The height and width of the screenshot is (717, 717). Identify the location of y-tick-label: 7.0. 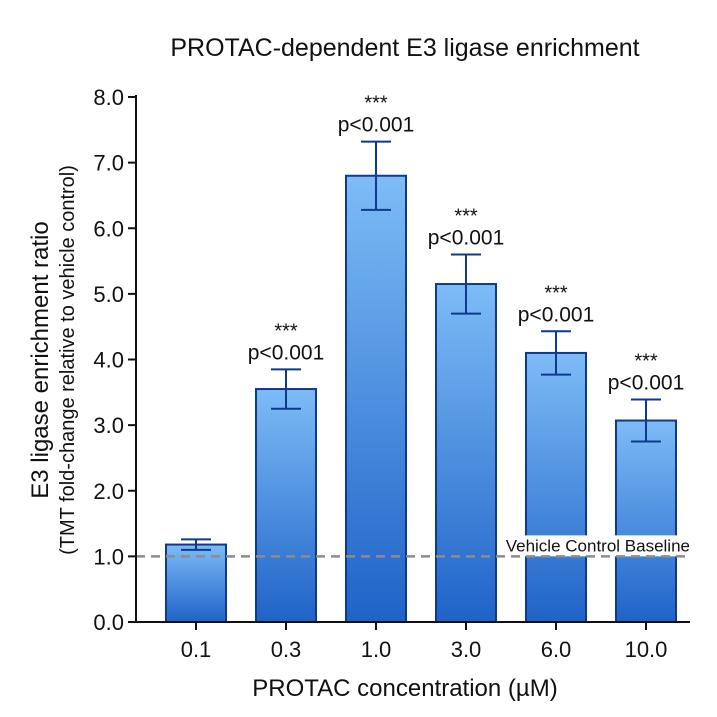
(108, 163).